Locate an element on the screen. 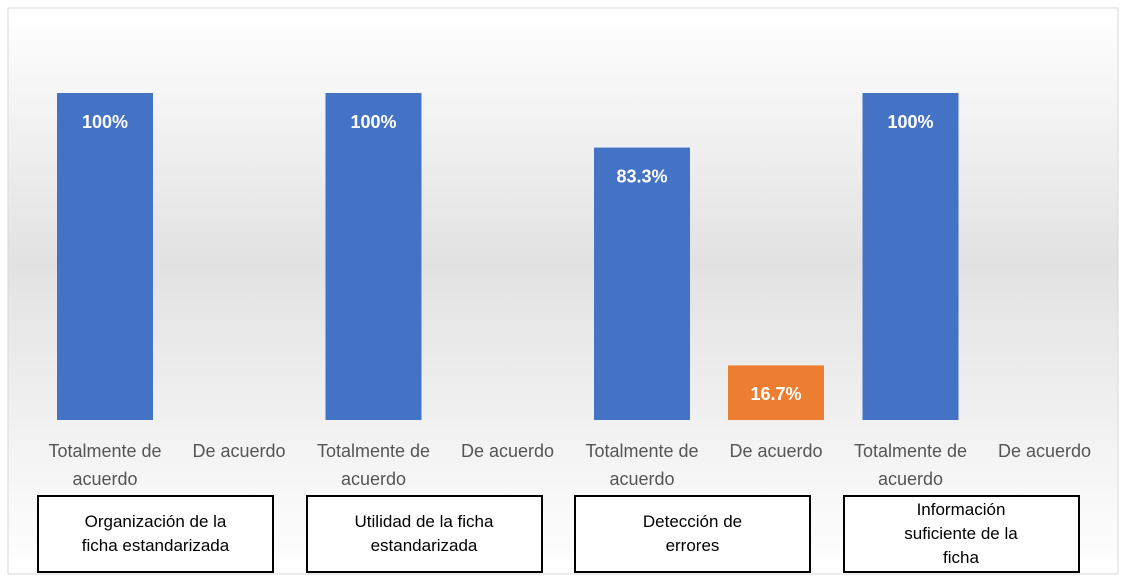 The image size is (1126, 580). value-label: 16.7% is located at coordinates (775, 394).